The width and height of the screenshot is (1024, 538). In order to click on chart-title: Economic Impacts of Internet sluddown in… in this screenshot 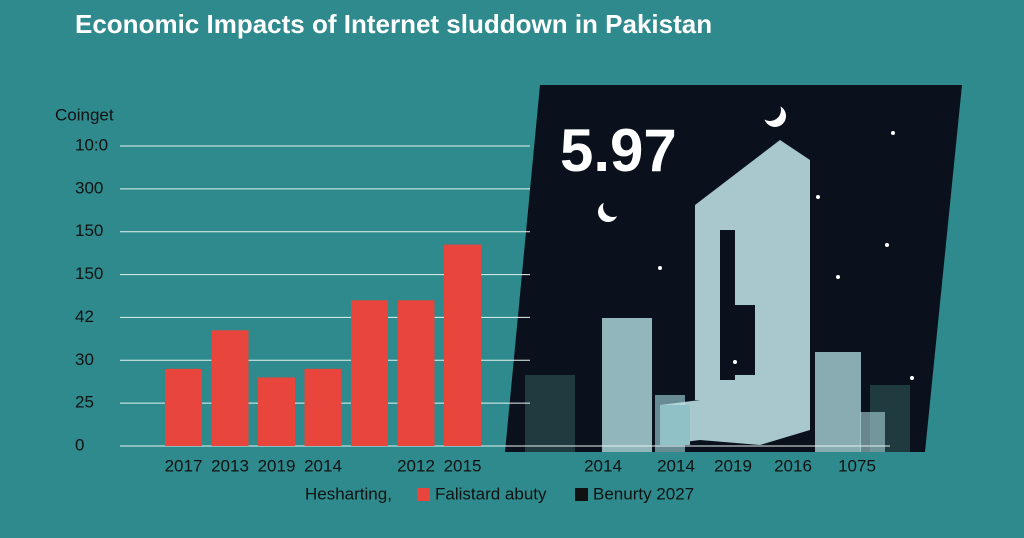, I will do `click(393, 24)`.